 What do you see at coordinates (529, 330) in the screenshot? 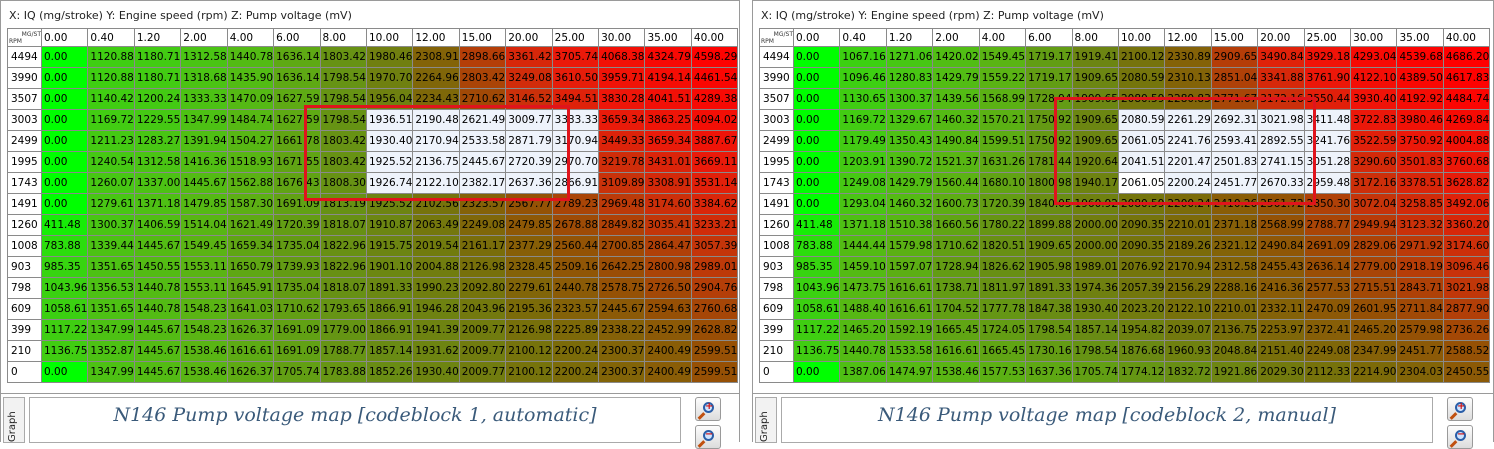
I see `map-cell: 2126.98` at bounding box center [529, 330].